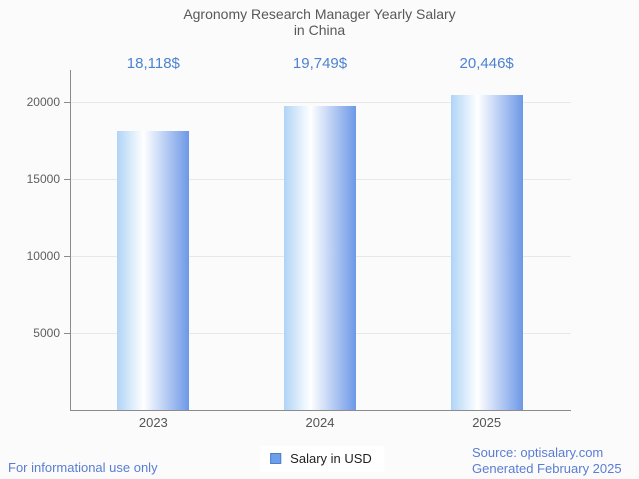  What do you see at coordinates (70, 240) in the screenshot?
I see `y-axis-line` at bounding box center [70, 240].